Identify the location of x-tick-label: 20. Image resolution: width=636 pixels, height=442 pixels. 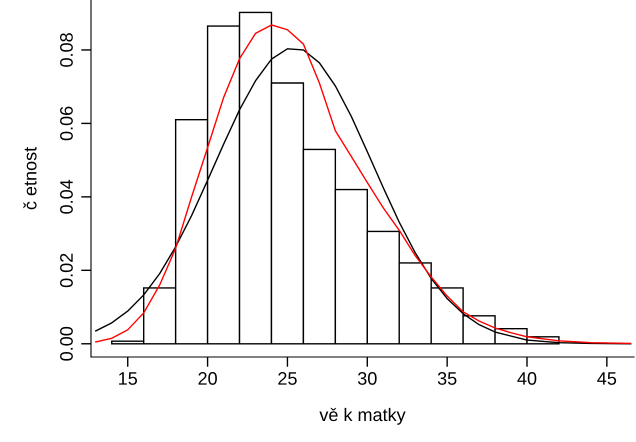
(207, 378).